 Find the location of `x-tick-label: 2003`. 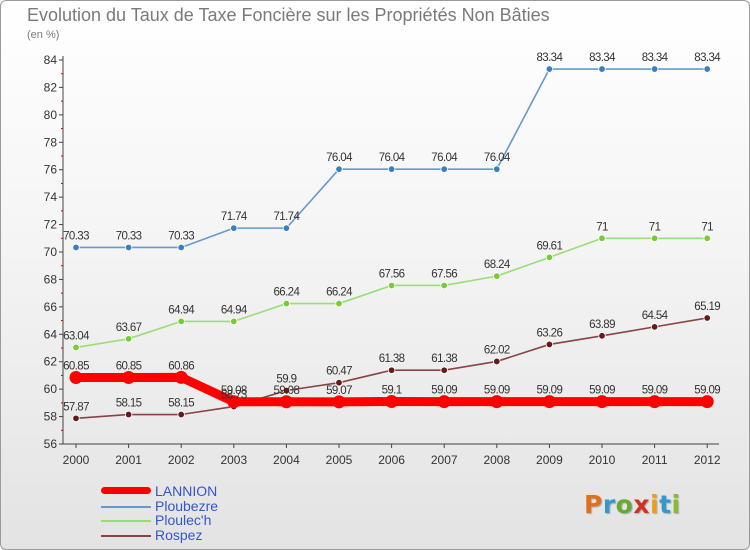

x-tick-label: 2003 is located at coordinates (233, 460).